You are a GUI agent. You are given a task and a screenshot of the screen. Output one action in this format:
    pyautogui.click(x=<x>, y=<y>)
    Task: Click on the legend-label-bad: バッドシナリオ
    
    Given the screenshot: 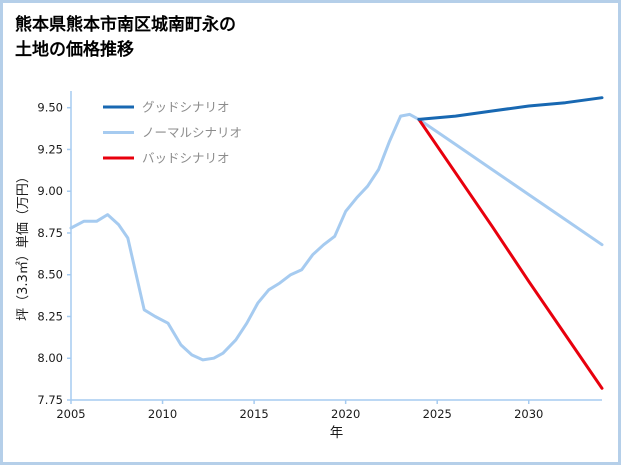 What is the action you would take?
    pyautogui.click(x=186, y=158)
    